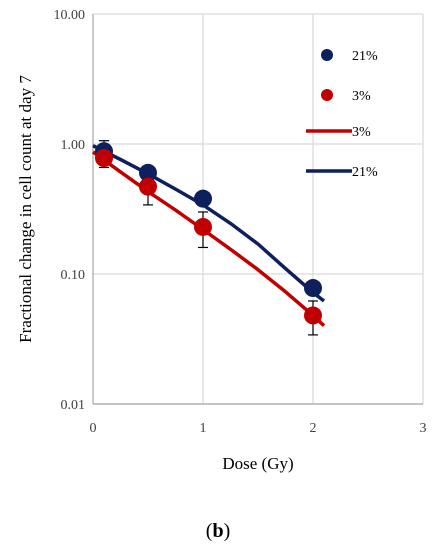 The height and width of the screenshot is (550, 436). I want to click on y-tick-label: 0.01, so click(73, 405).